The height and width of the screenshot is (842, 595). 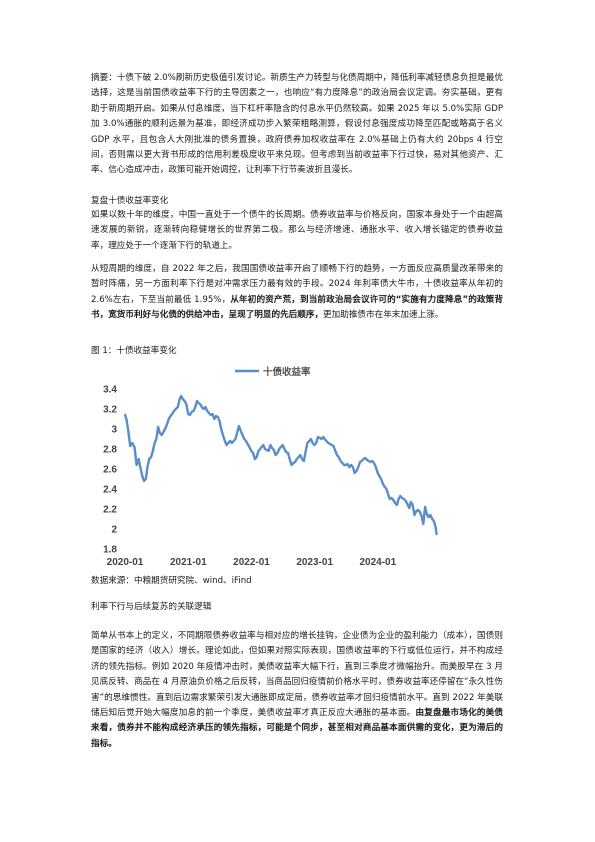 What do you see at coordinates (188, 562) in the screenshot?
I see `x-tick-label: 2021-01` at bounding box center [188, 562].